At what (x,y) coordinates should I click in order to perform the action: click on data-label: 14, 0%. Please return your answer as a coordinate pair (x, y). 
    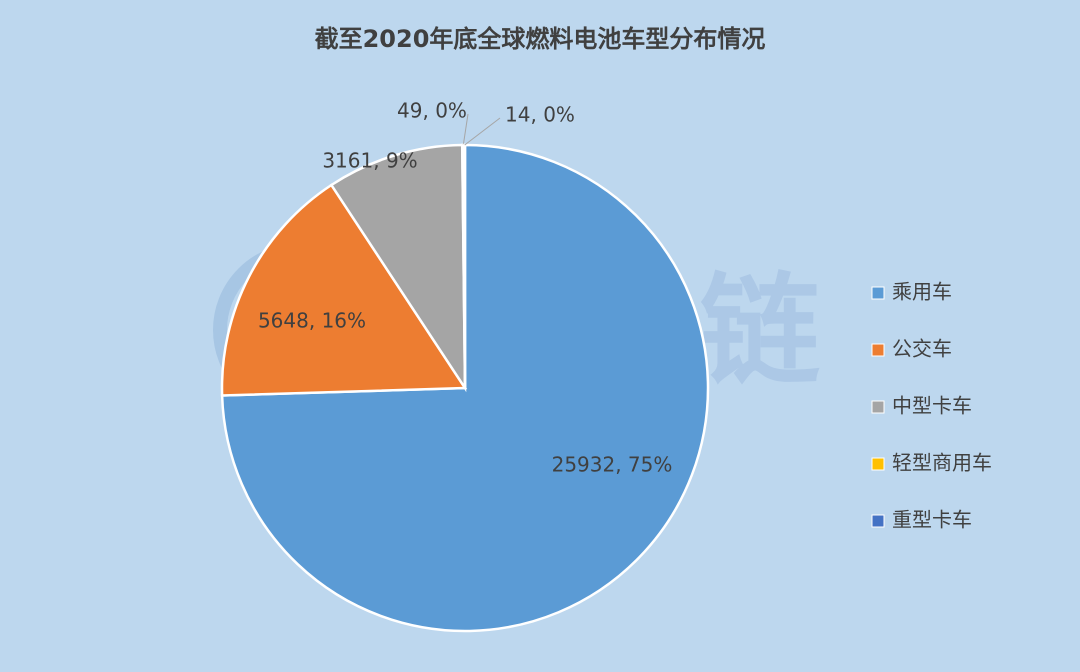
    Looking at the image, I should click on (540, 115).